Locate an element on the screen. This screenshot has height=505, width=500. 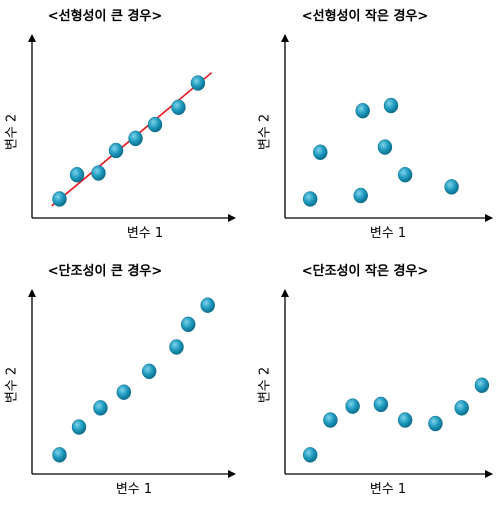
chart-title: <선형성이 큰 경우> is located at coordinates (105, 16).